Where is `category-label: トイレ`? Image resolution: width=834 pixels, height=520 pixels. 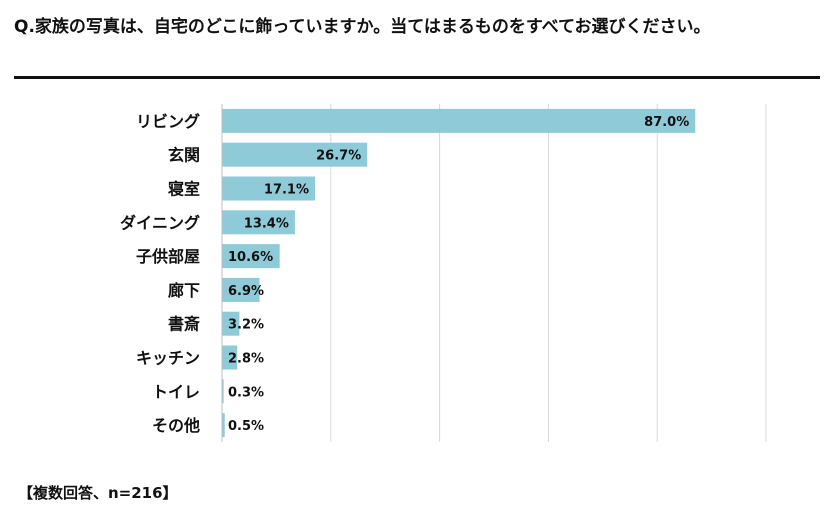 category-label: トイレ is located at coordinates (176, 391).